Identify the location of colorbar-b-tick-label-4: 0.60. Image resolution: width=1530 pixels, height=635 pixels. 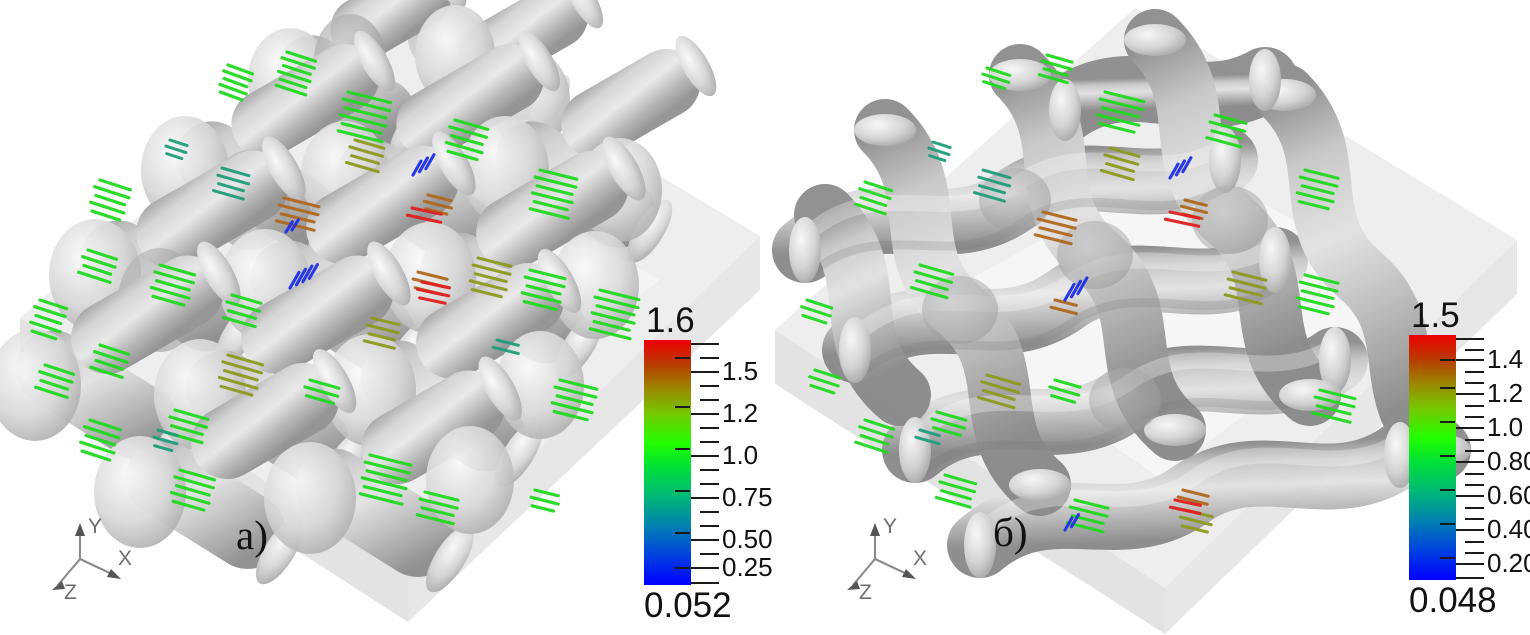
(1508, 495).